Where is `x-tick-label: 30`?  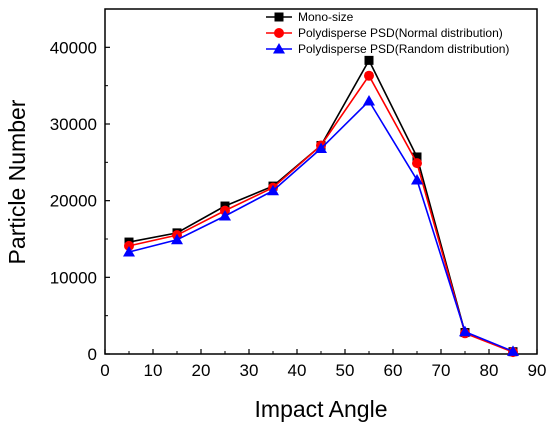 x-tick-label: 30 is located at coordinates (249, 370).